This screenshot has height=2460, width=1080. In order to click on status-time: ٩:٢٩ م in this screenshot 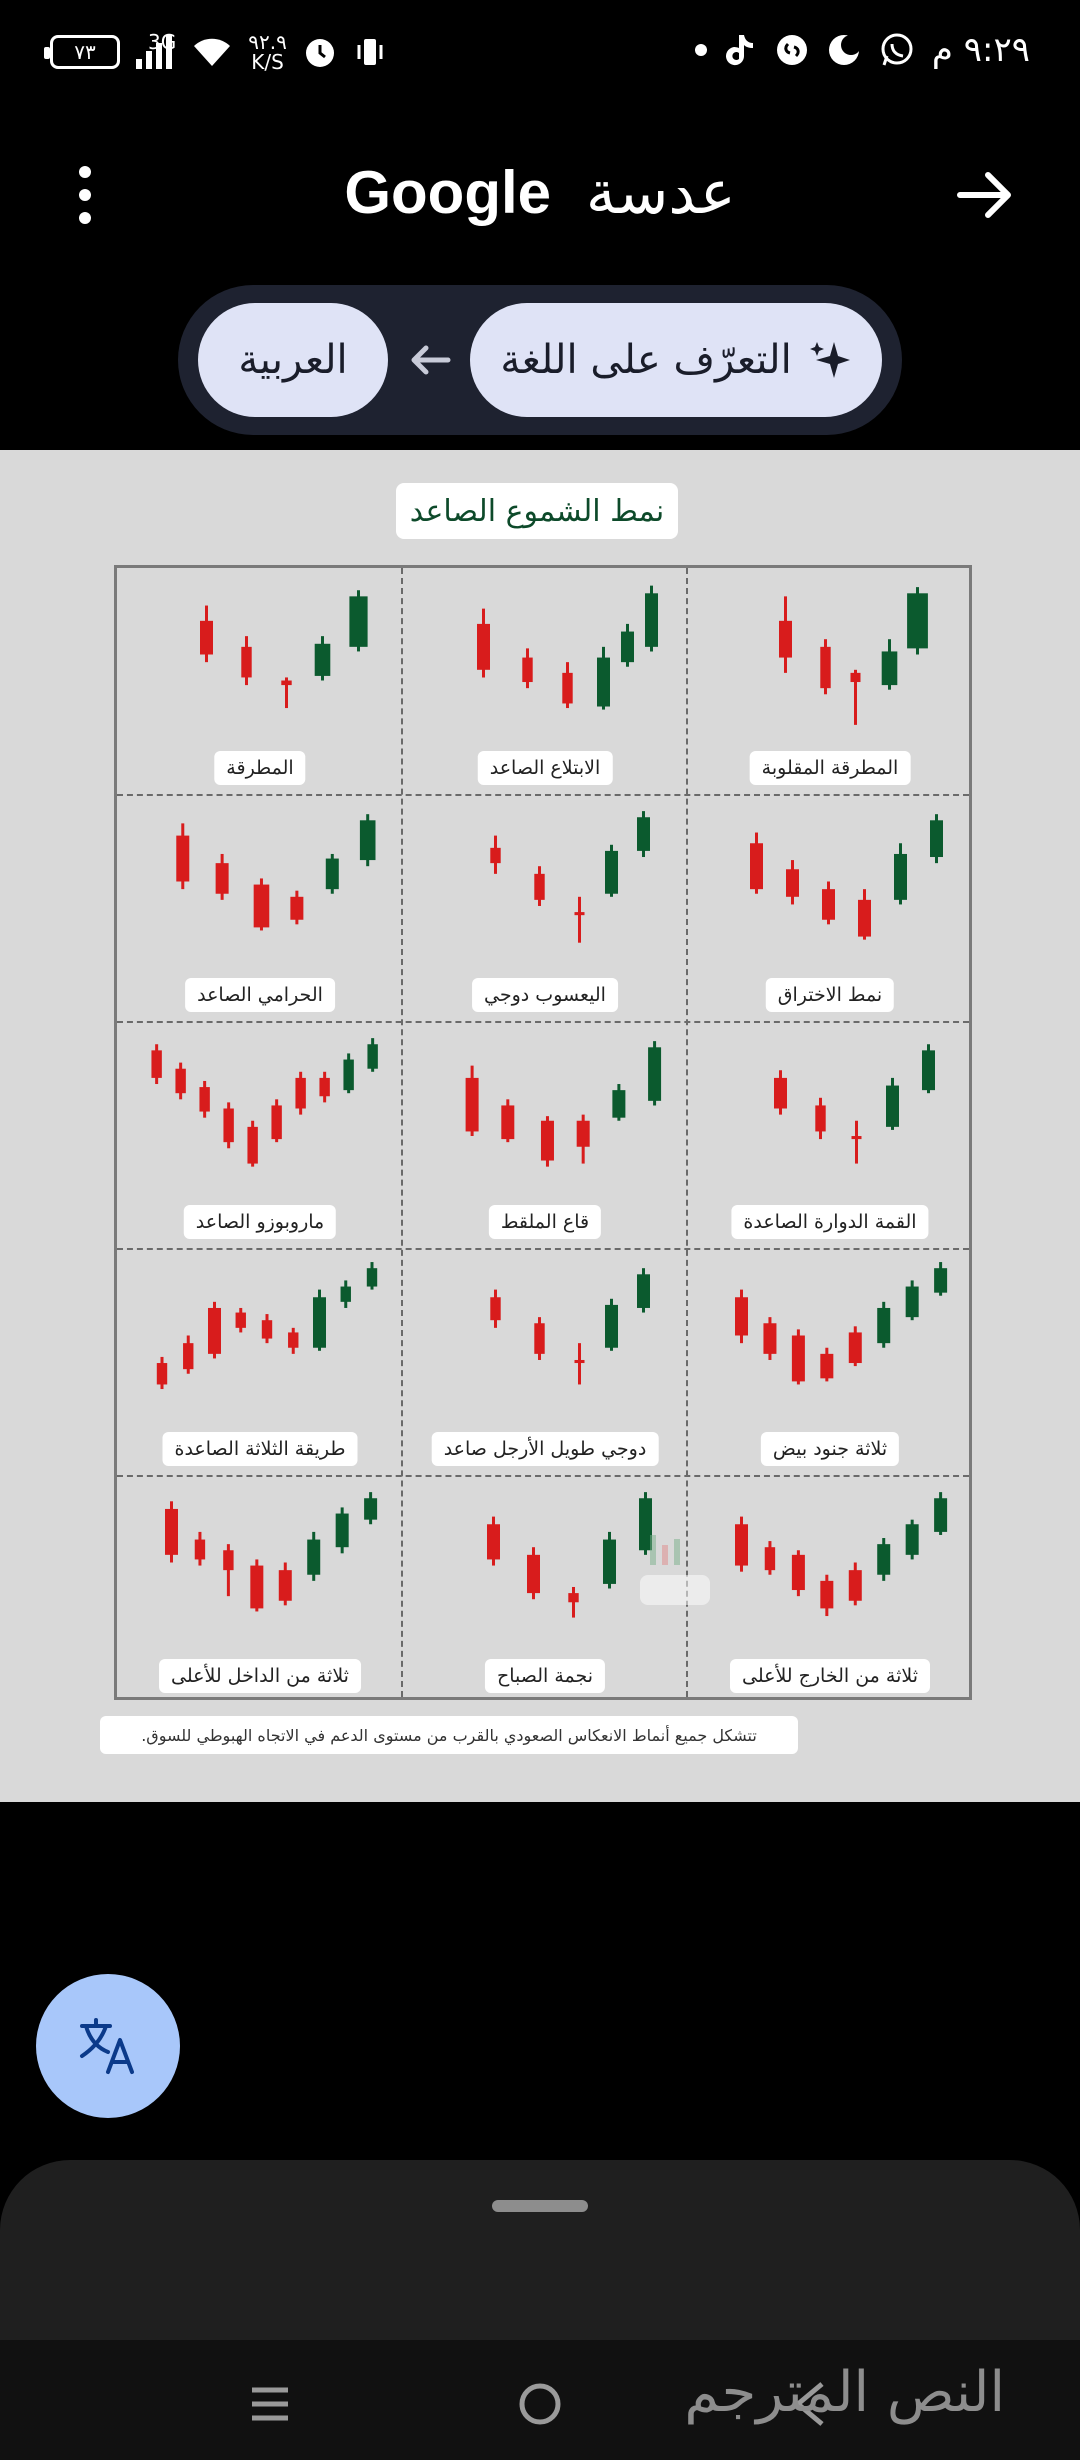, I will do `click(980, 50)`.